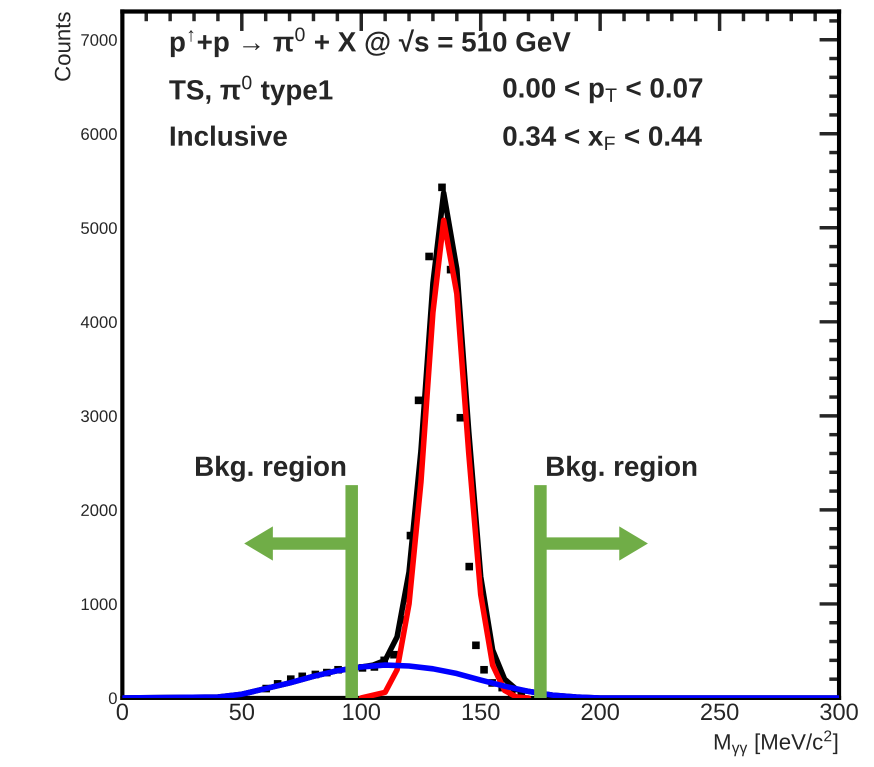  What do you see at coordinates (361, 711) in the screenshot?
I see `x-tick-label: 100` at bounding box center [361, 711].